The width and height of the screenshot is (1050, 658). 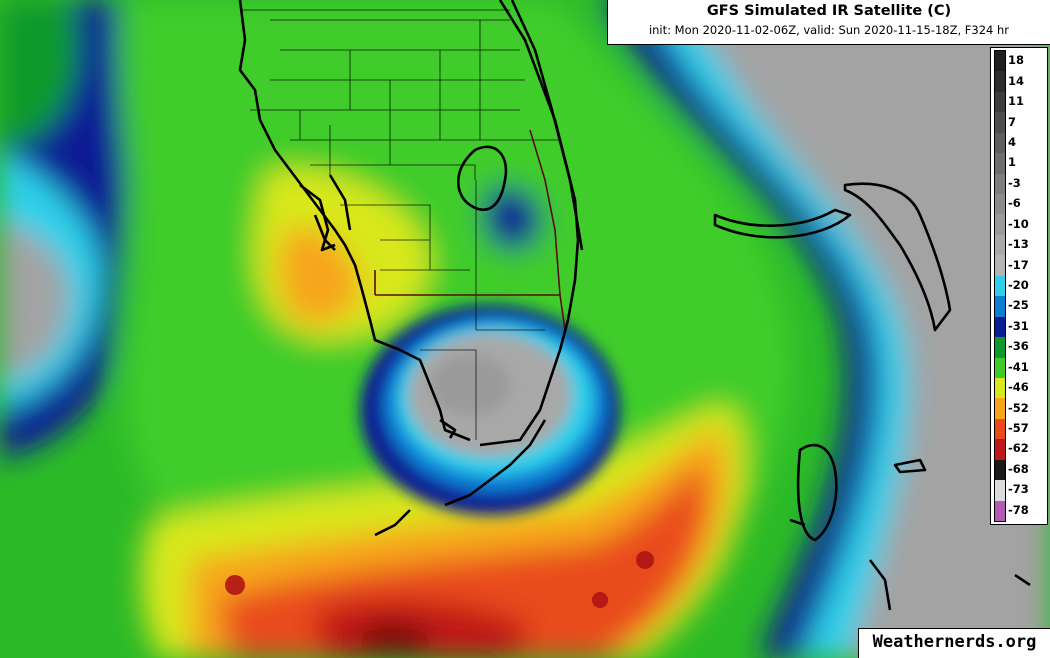 What do you see at coordinates (1018, 305) in the screenshot?
I see `legend-label: -25` at bounding box center [1018, 305].